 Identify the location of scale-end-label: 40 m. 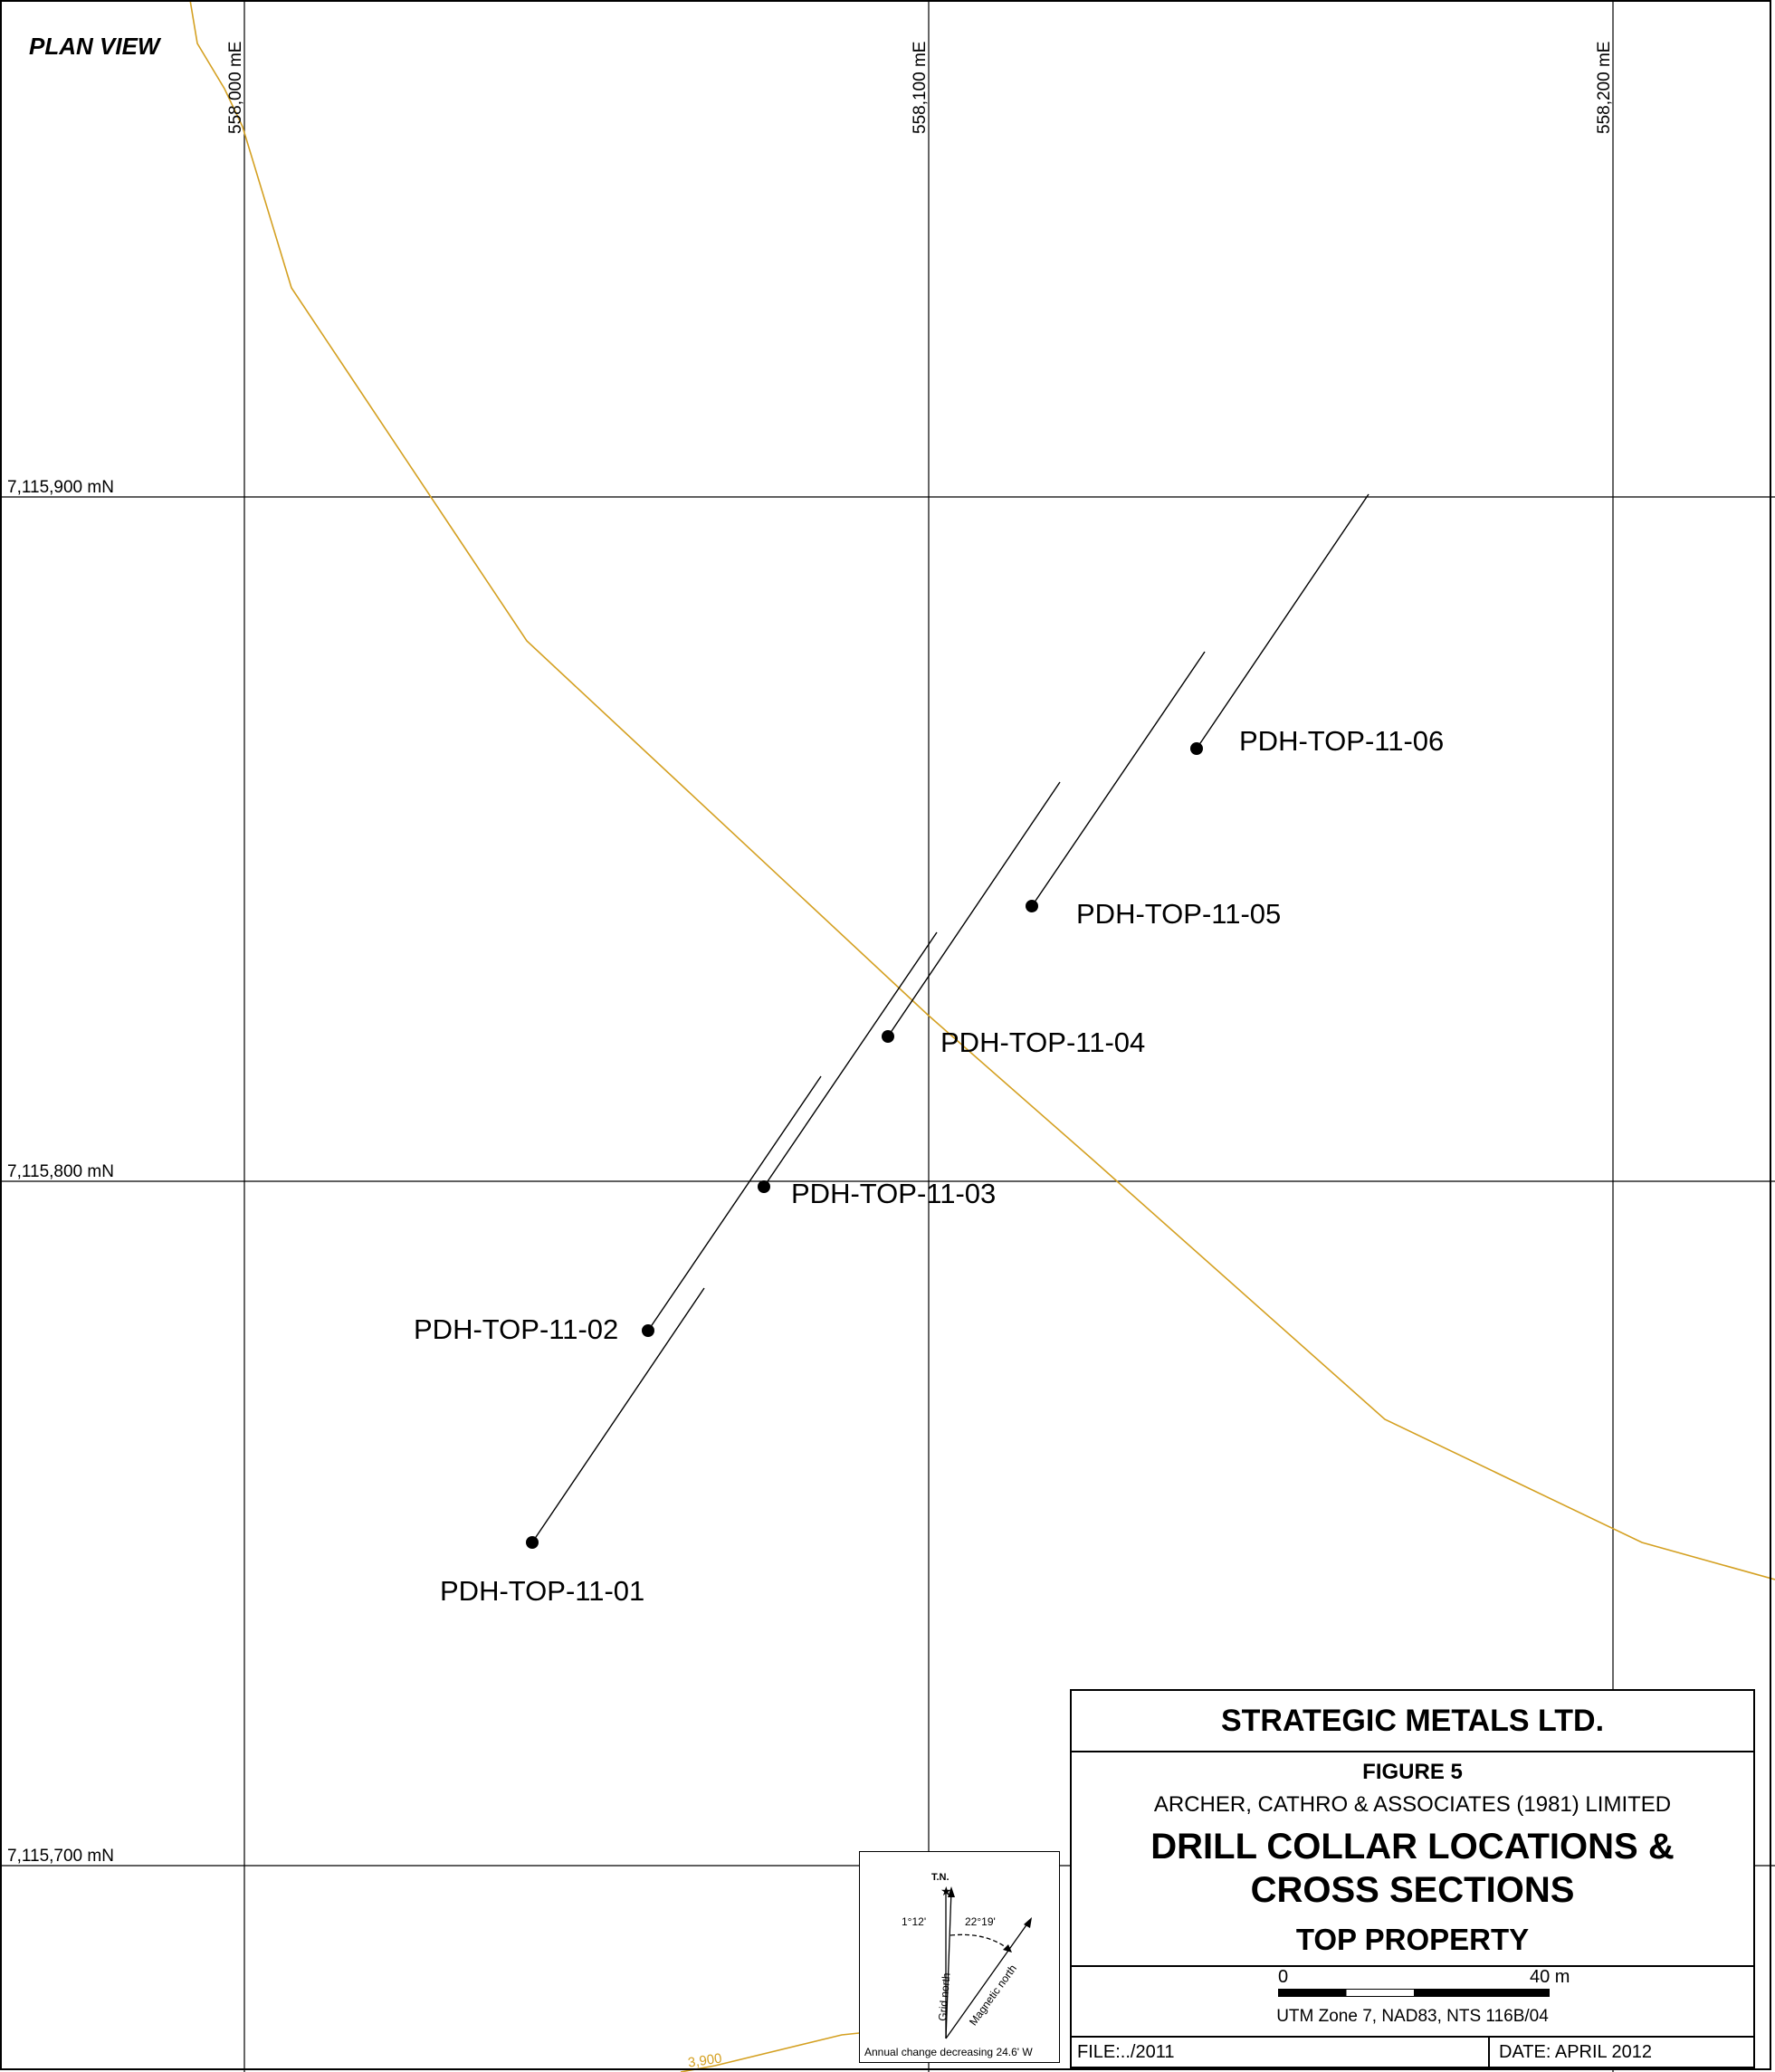
(1550, 1977).